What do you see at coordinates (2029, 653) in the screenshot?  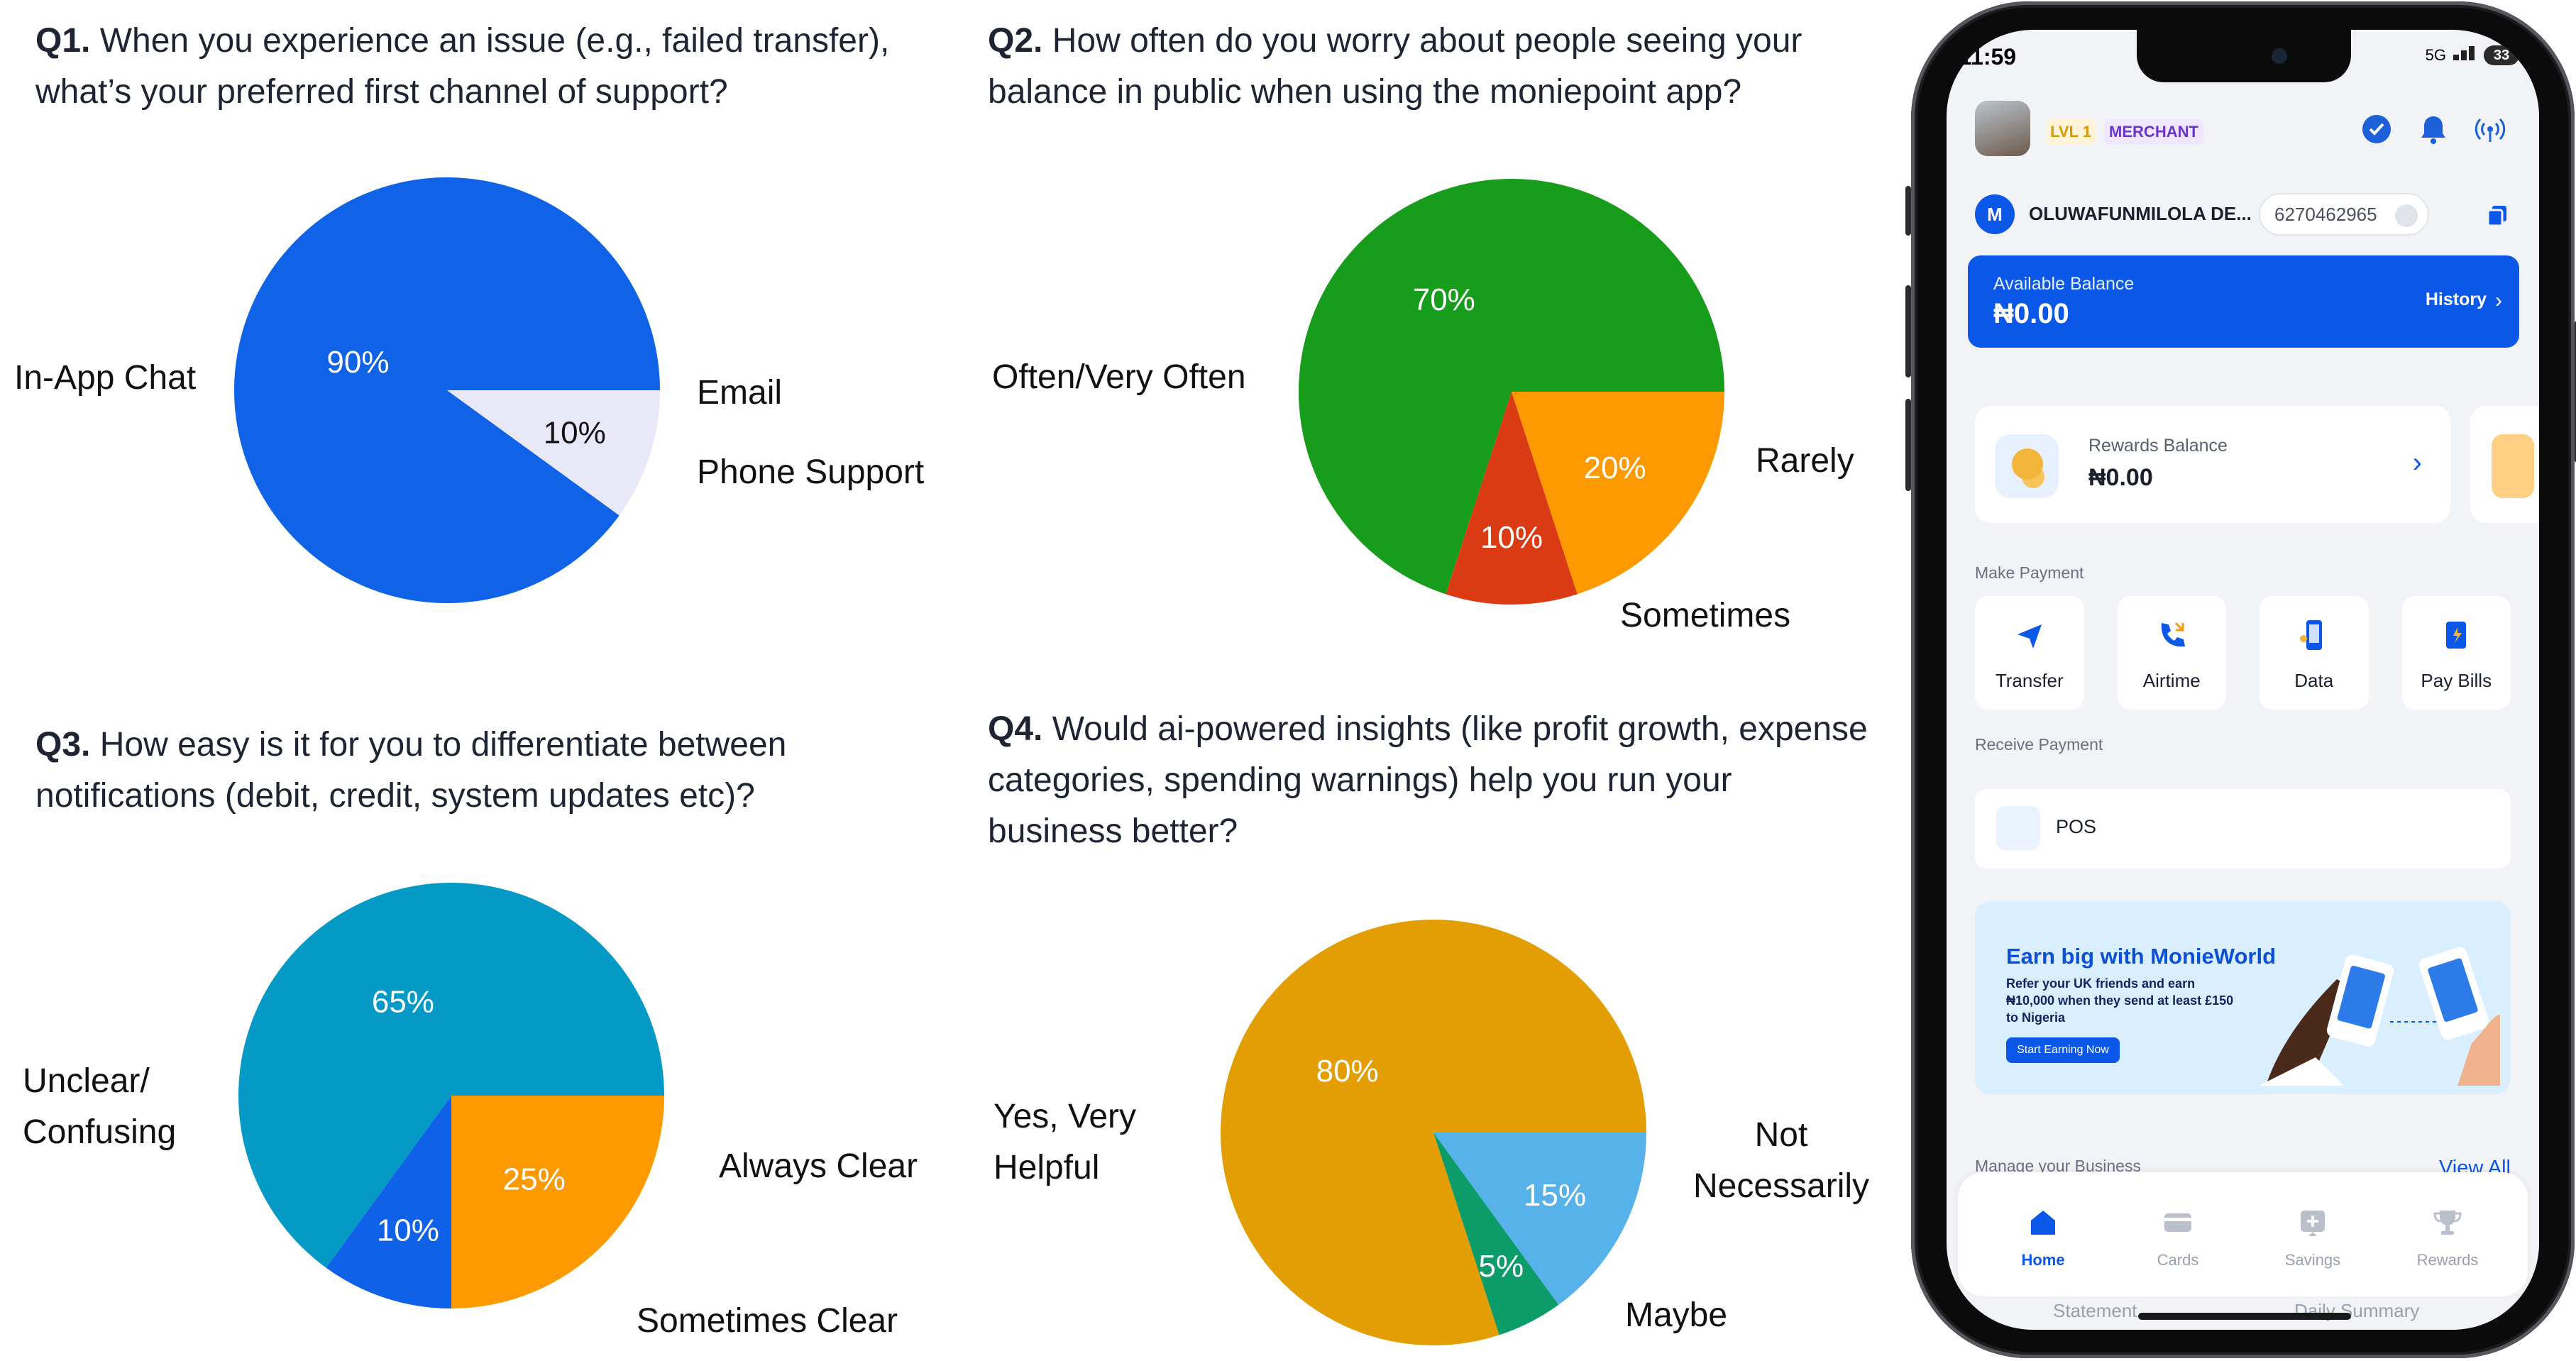 I see `tile-transfer: Transfer` at bounding box center [2029, 653].